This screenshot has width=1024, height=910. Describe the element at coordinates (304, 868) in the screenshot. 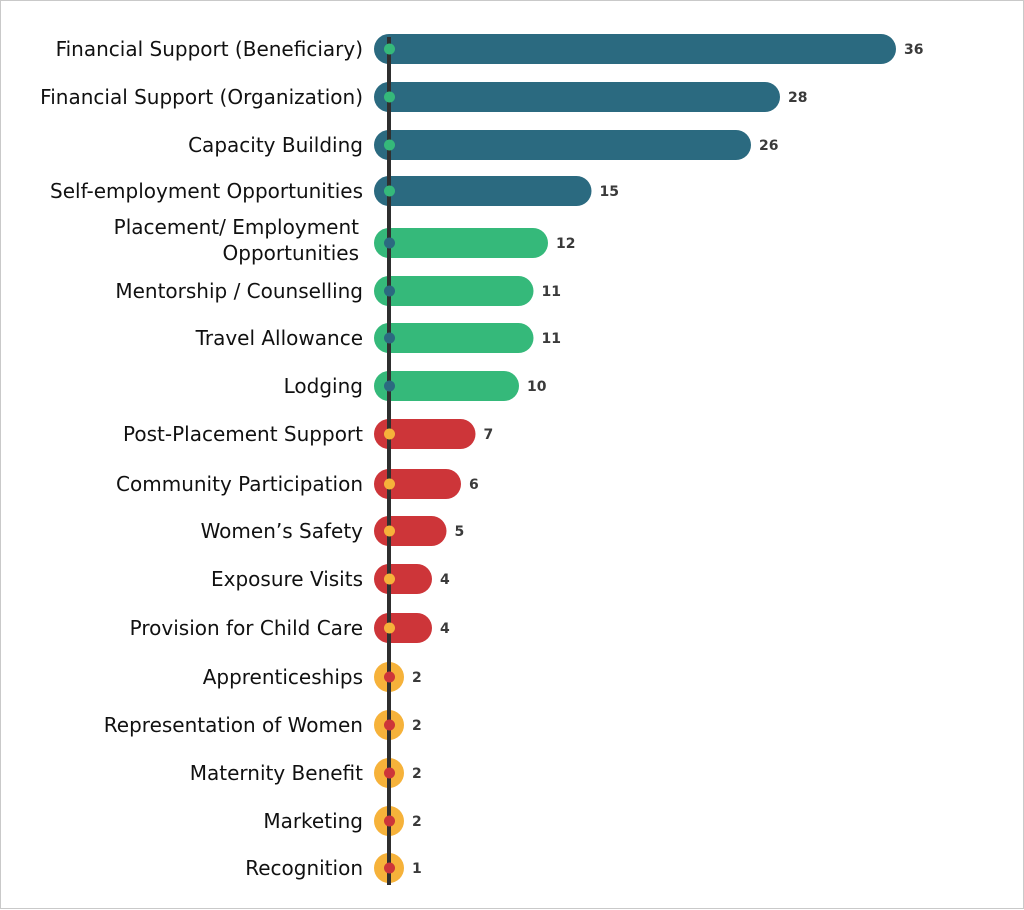

I see `category-label: Recognition` at that location.